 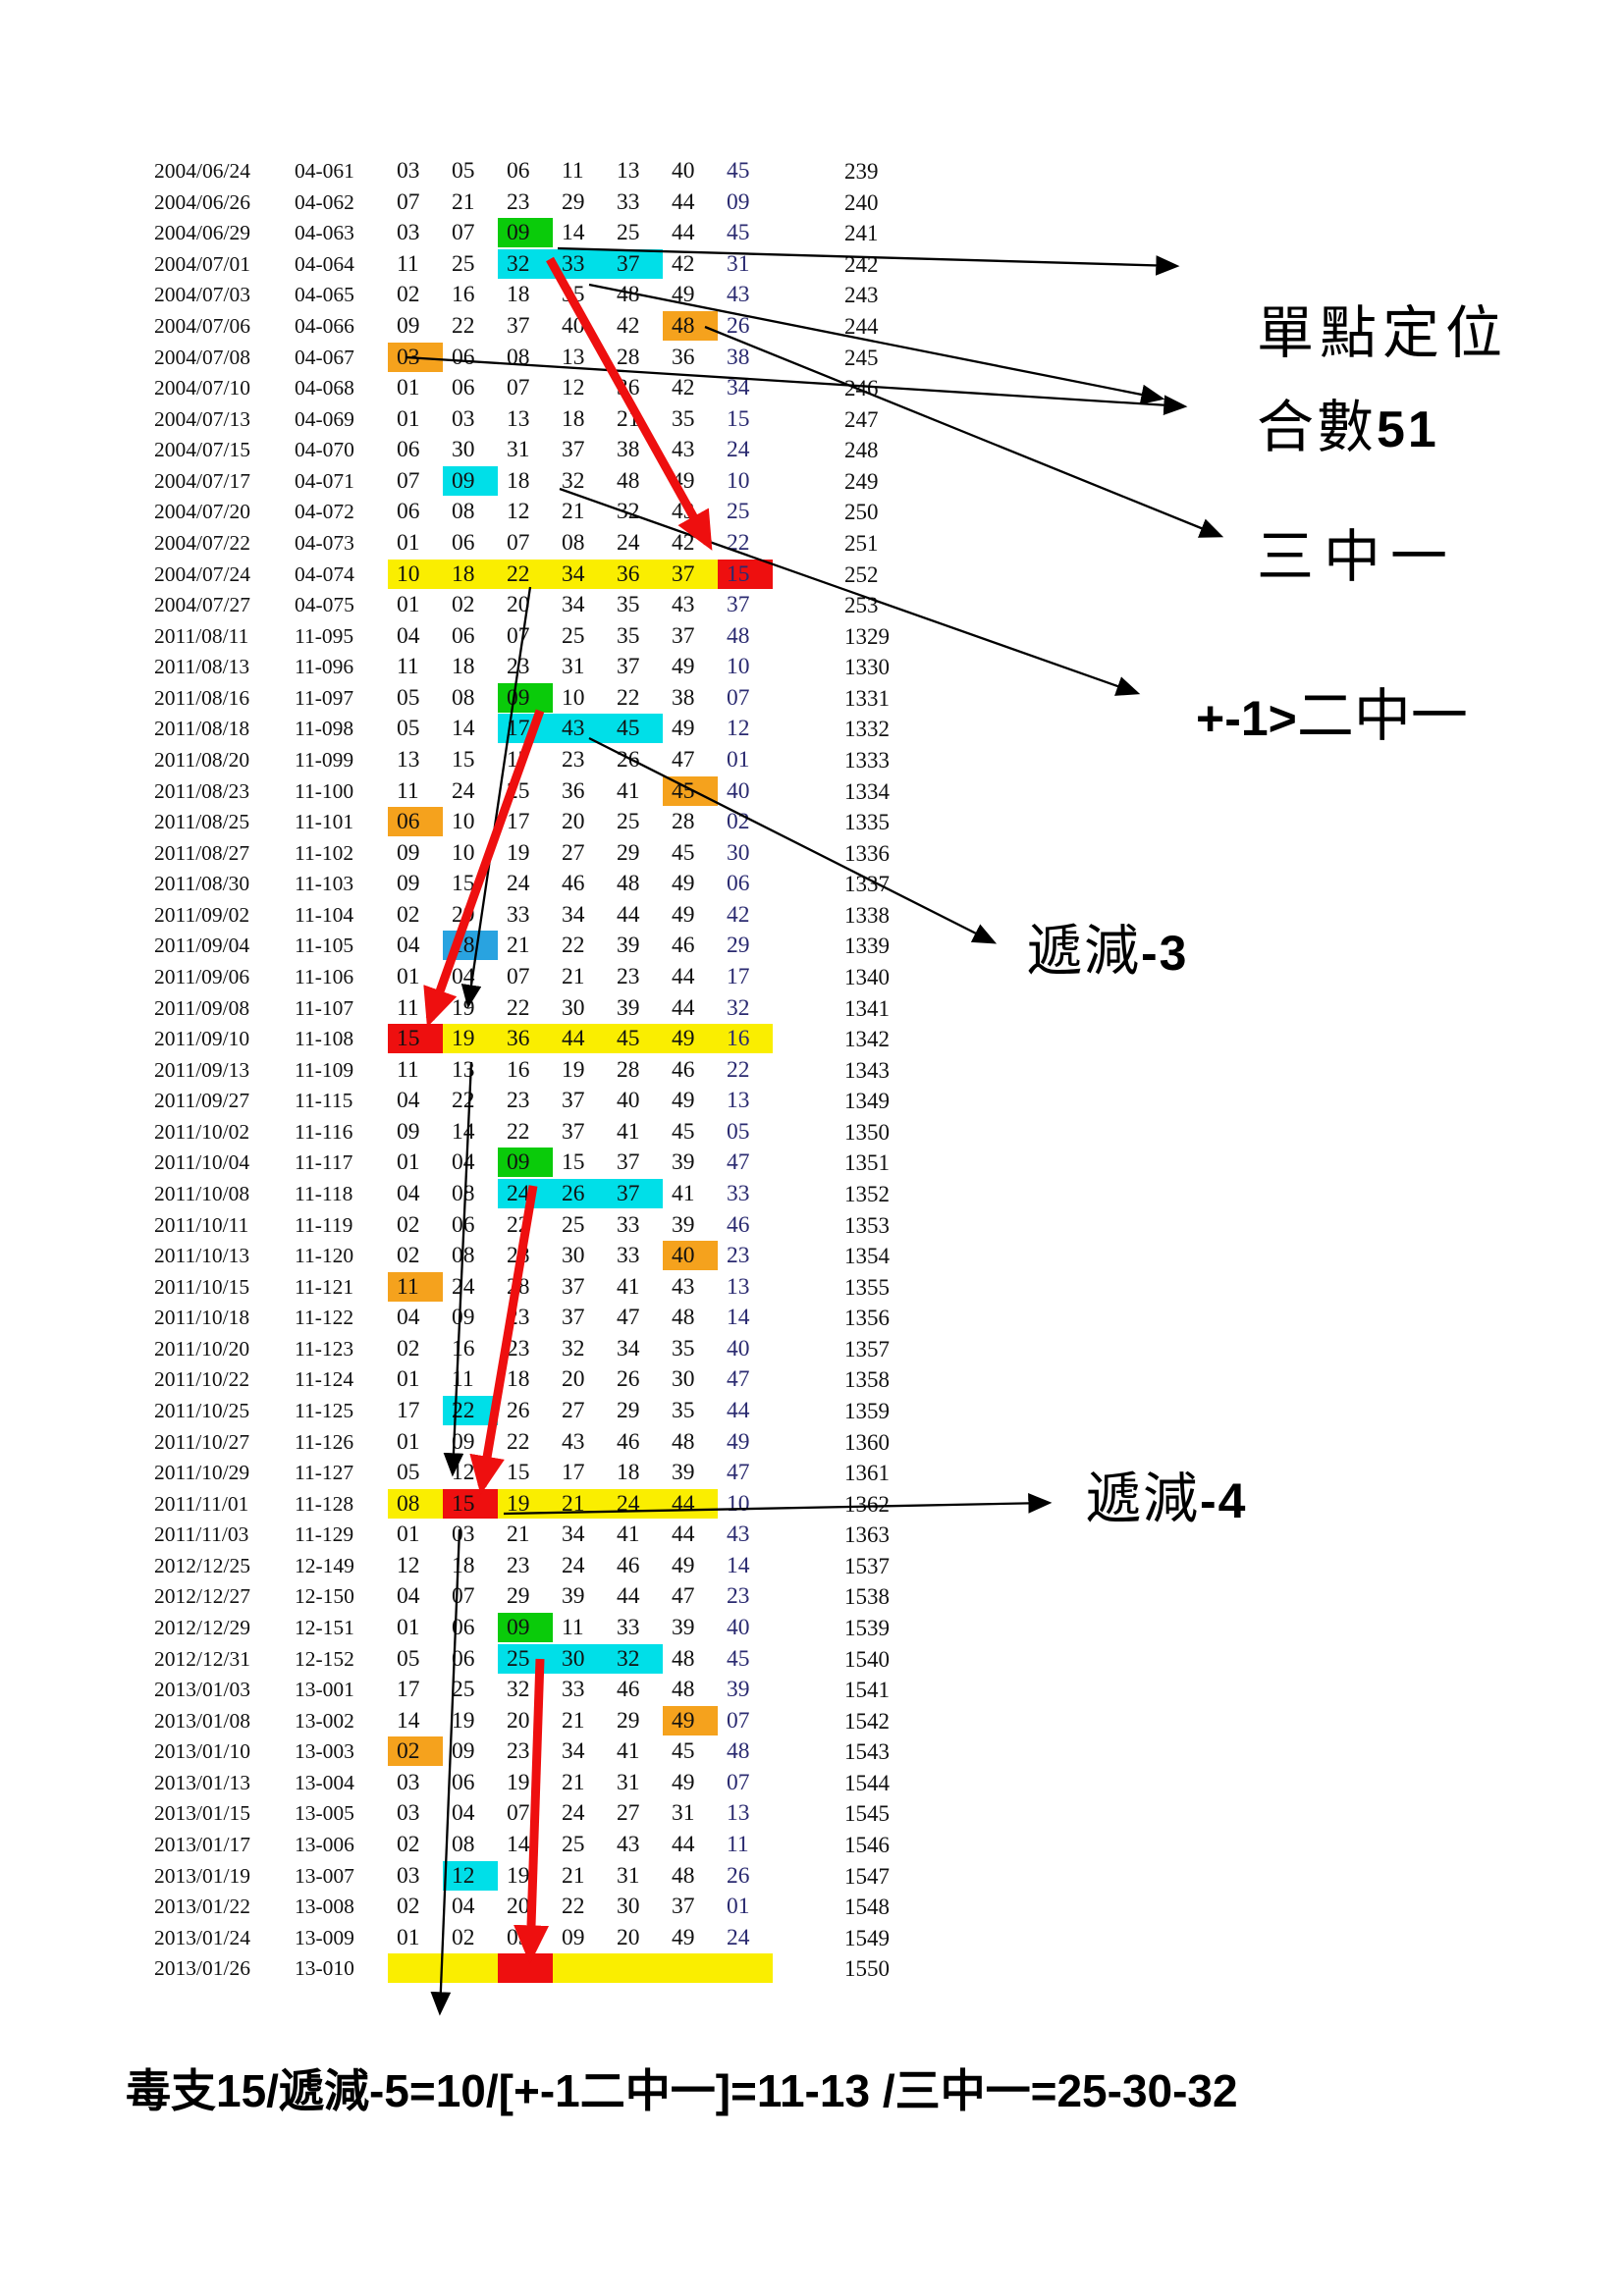 What do you see at coordinates (202, 1224) in the screenshot?
I see `date-cell: 2011/10/11` at bounding box center [202, 1224].